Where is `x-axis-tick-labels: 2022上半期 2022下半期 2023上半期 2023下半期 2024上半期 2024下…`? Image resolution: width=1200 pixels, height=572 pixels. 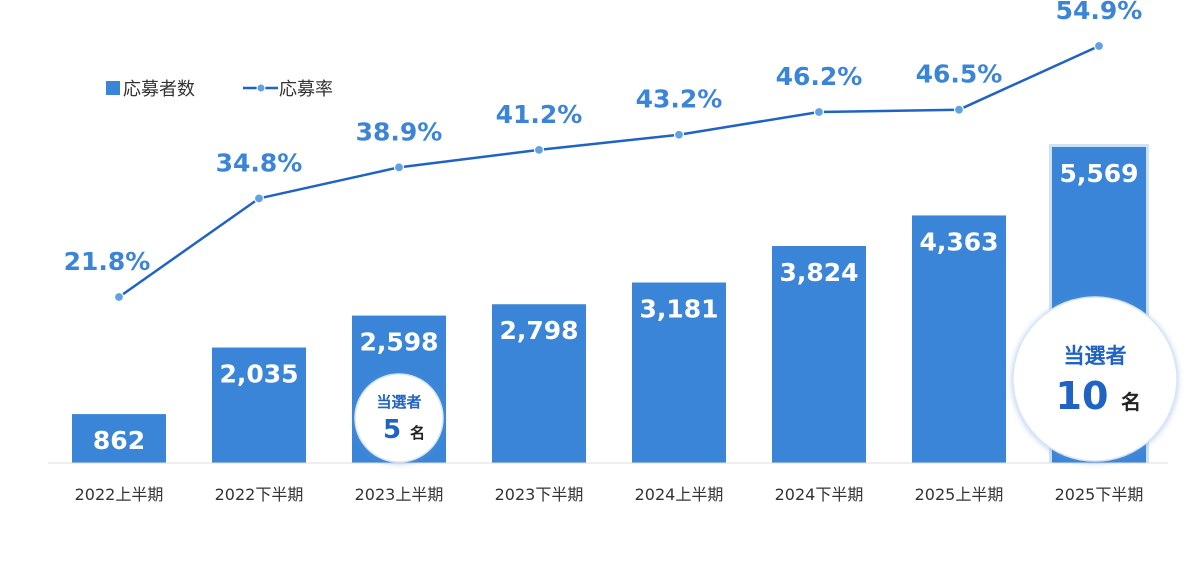
x-axis-tick-labels: 2022上半期 2022下半期 2023上半期 2023下半期 2024上半期 2024下… is located at coordinates (609, 494).